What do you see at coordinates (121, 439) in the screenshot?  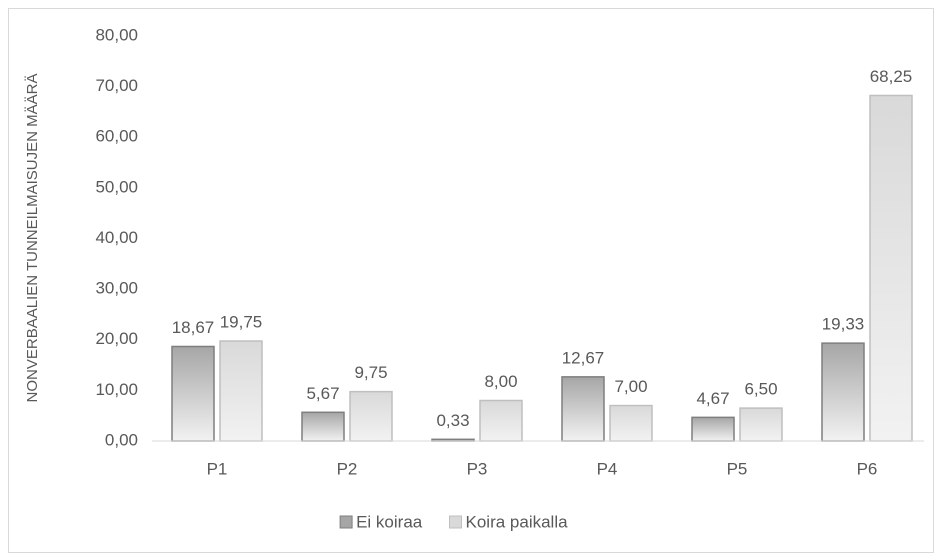 I see `y-tick-label: 0,00` at bounding box center [121, 439].